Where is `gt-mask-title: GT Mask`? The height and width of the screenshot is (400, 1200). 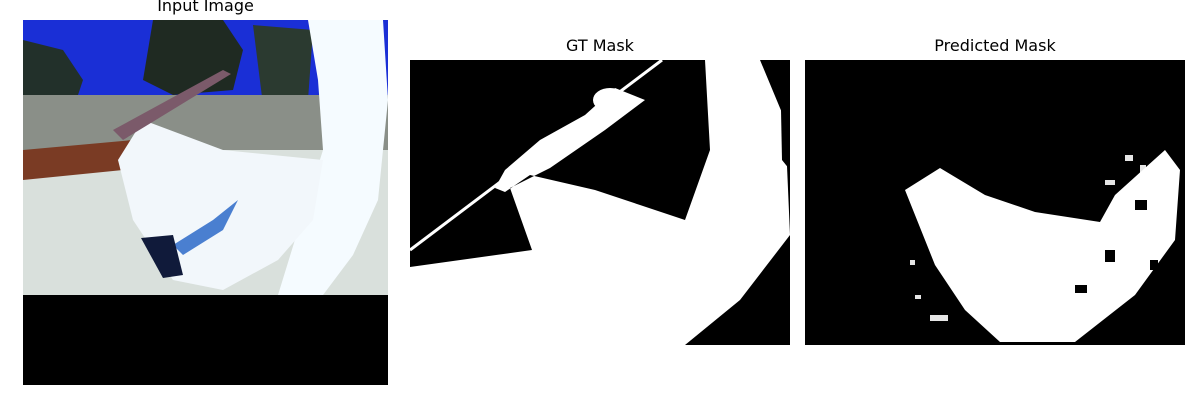 gt-mask-title: GT Mask is located at coordinates (600, 45).